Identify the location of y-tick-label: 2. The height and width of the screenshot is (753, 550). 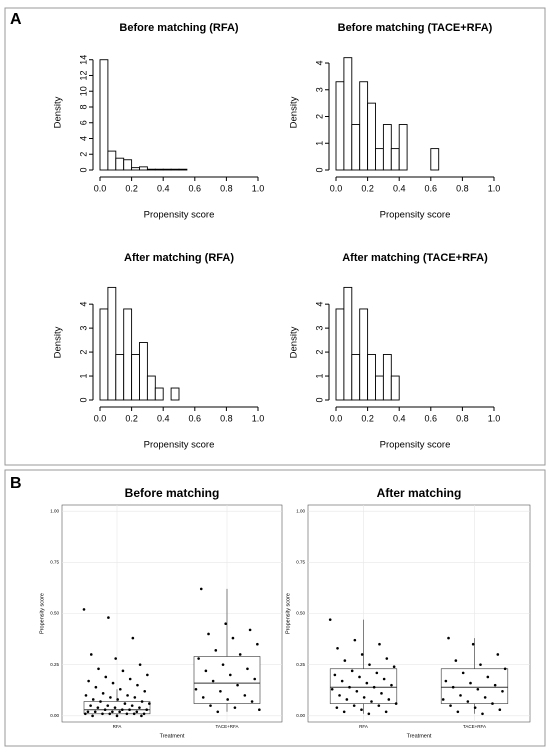
(83, 352).